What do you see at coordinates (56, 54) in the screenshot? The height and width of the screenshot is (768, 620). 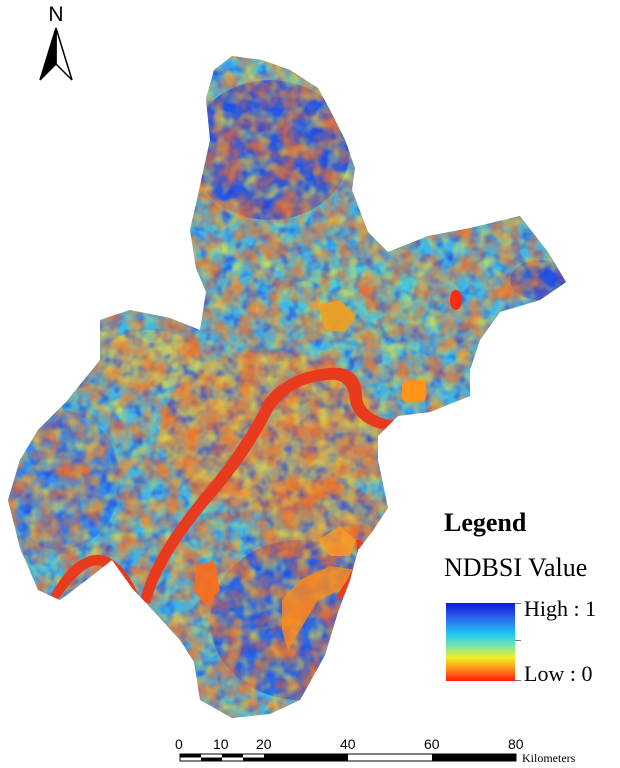 I see `north-arrow-icon` at bounding box center [56, 54].